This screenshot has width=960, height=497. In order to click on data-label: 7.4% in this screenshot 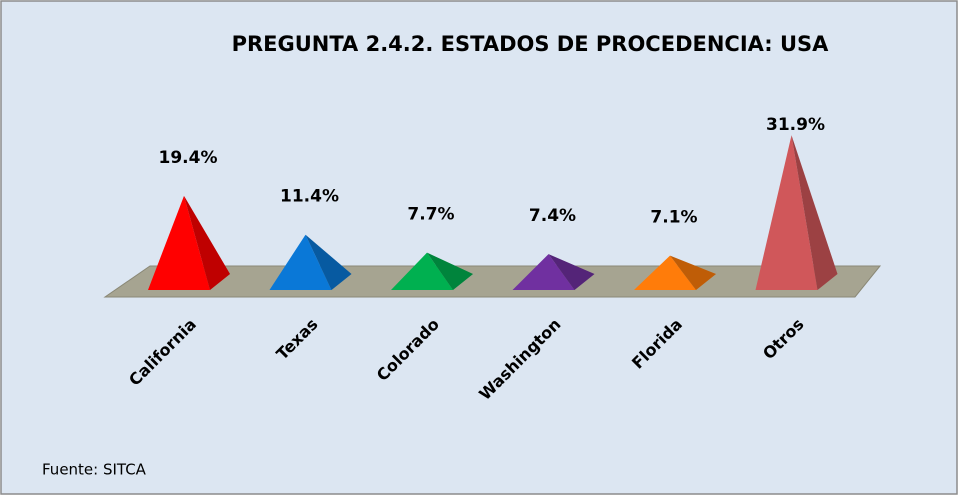, I will do `click(552, 216)`.